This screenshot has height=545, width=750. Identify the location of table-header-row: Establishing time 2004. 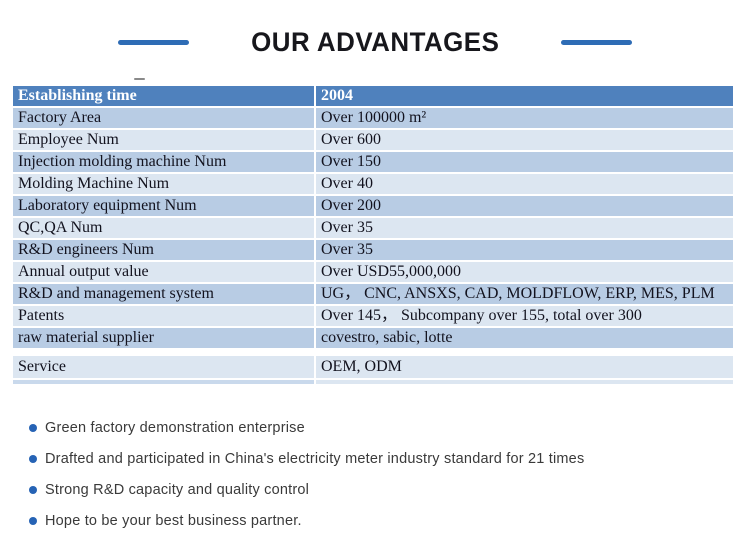
(373, 96).